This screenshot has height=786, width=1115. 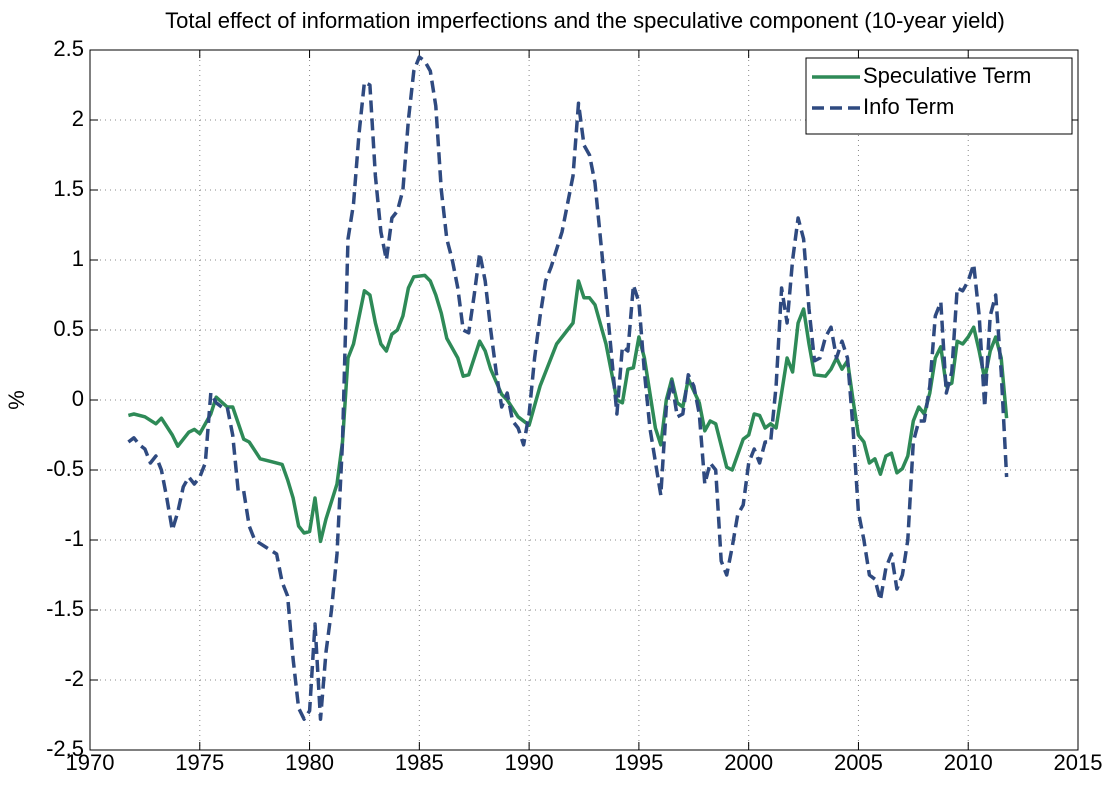 I want to click on y-tick-label: 0, so click(x=78, y=398).